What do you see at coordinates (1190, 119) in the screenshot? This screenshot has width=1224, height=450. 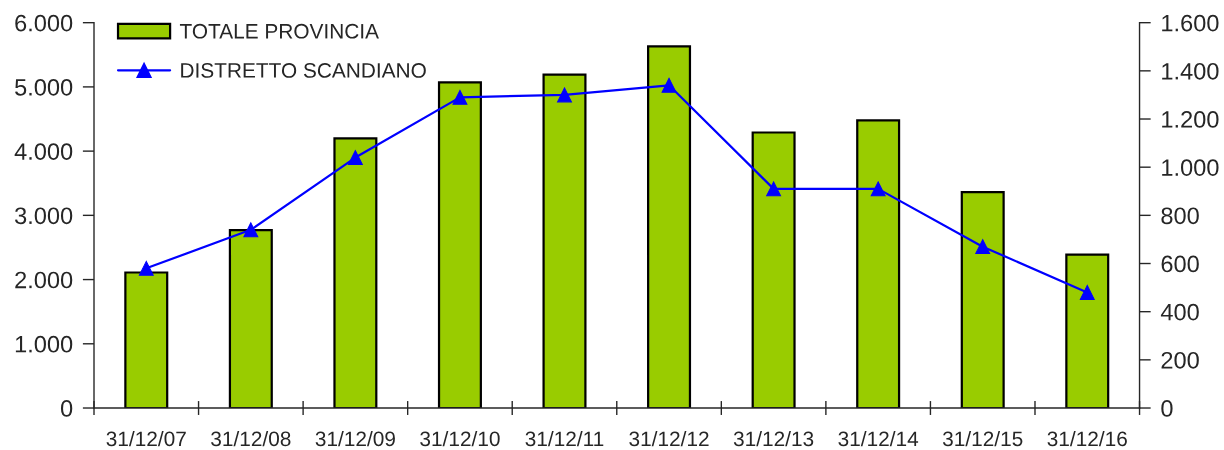 I see `y2-tick-label: 1.200` at bounding box center [1190, 119].